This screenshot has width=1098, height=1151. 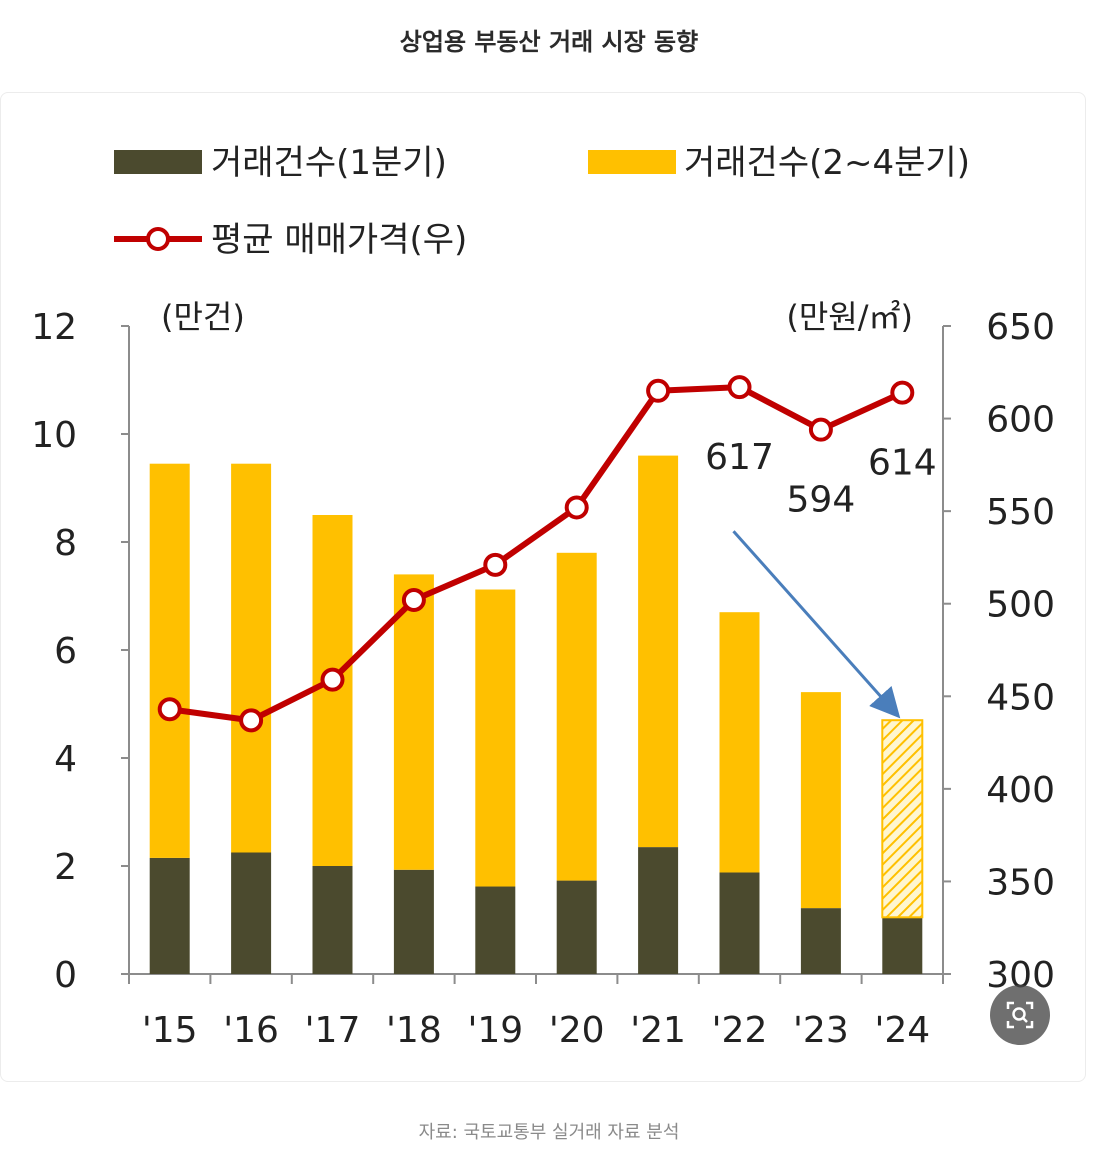 What do you see at coordinates (821, 479) in the screenshot?
I see `point-labels: 617 594 614` at bounding box center [821, 479].